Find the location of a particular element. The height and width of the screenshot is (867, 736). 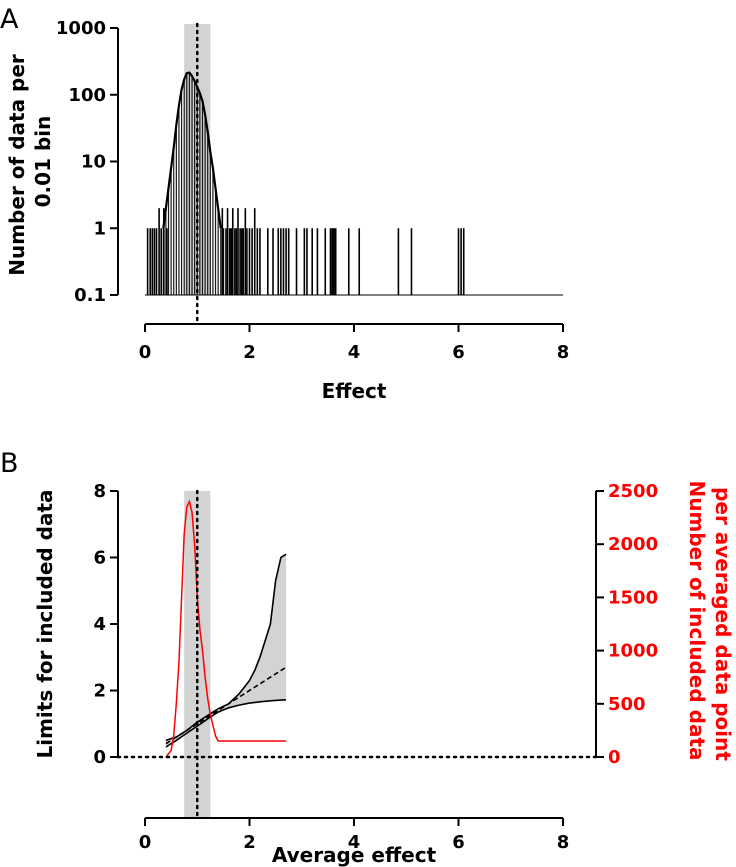

panel-b-y-tick-label: 0 is located at coordinates (99, 757).